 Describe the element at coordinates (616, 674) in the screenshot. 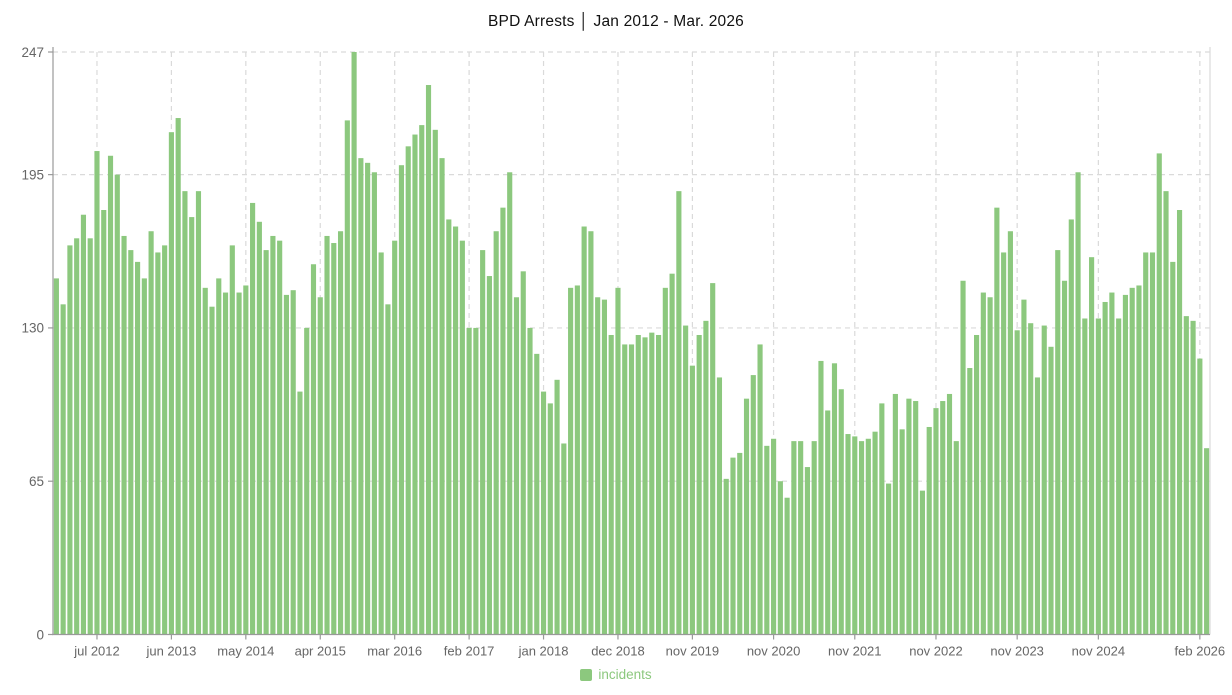

I see `legend: incidents` at that location.